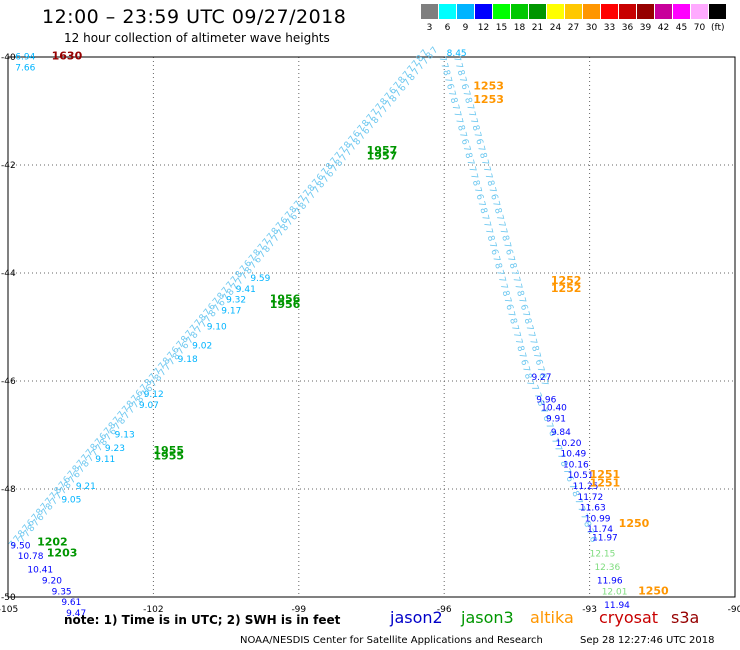 This screenshot has width=740, height=650. I want to click on lon-tick-label: -90, so click(734, 610).